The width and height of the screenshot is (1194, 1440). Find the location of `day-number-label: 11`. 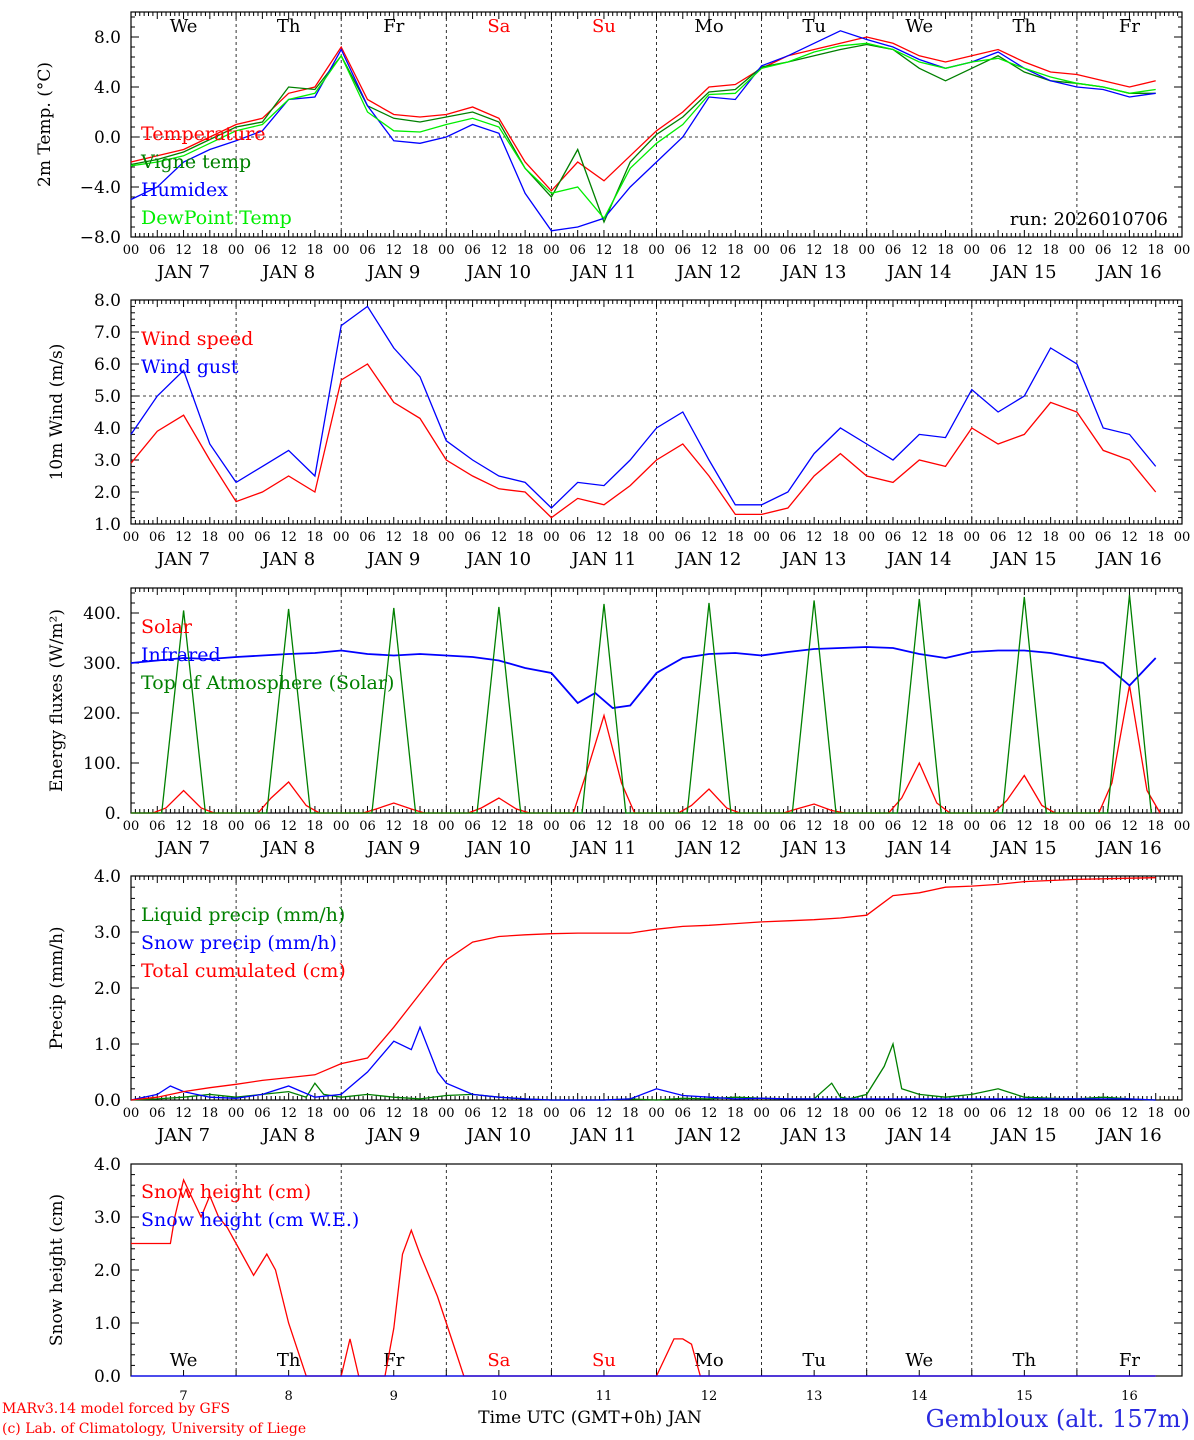

day-number-label: 11 is located at coordinates (604, 1396).